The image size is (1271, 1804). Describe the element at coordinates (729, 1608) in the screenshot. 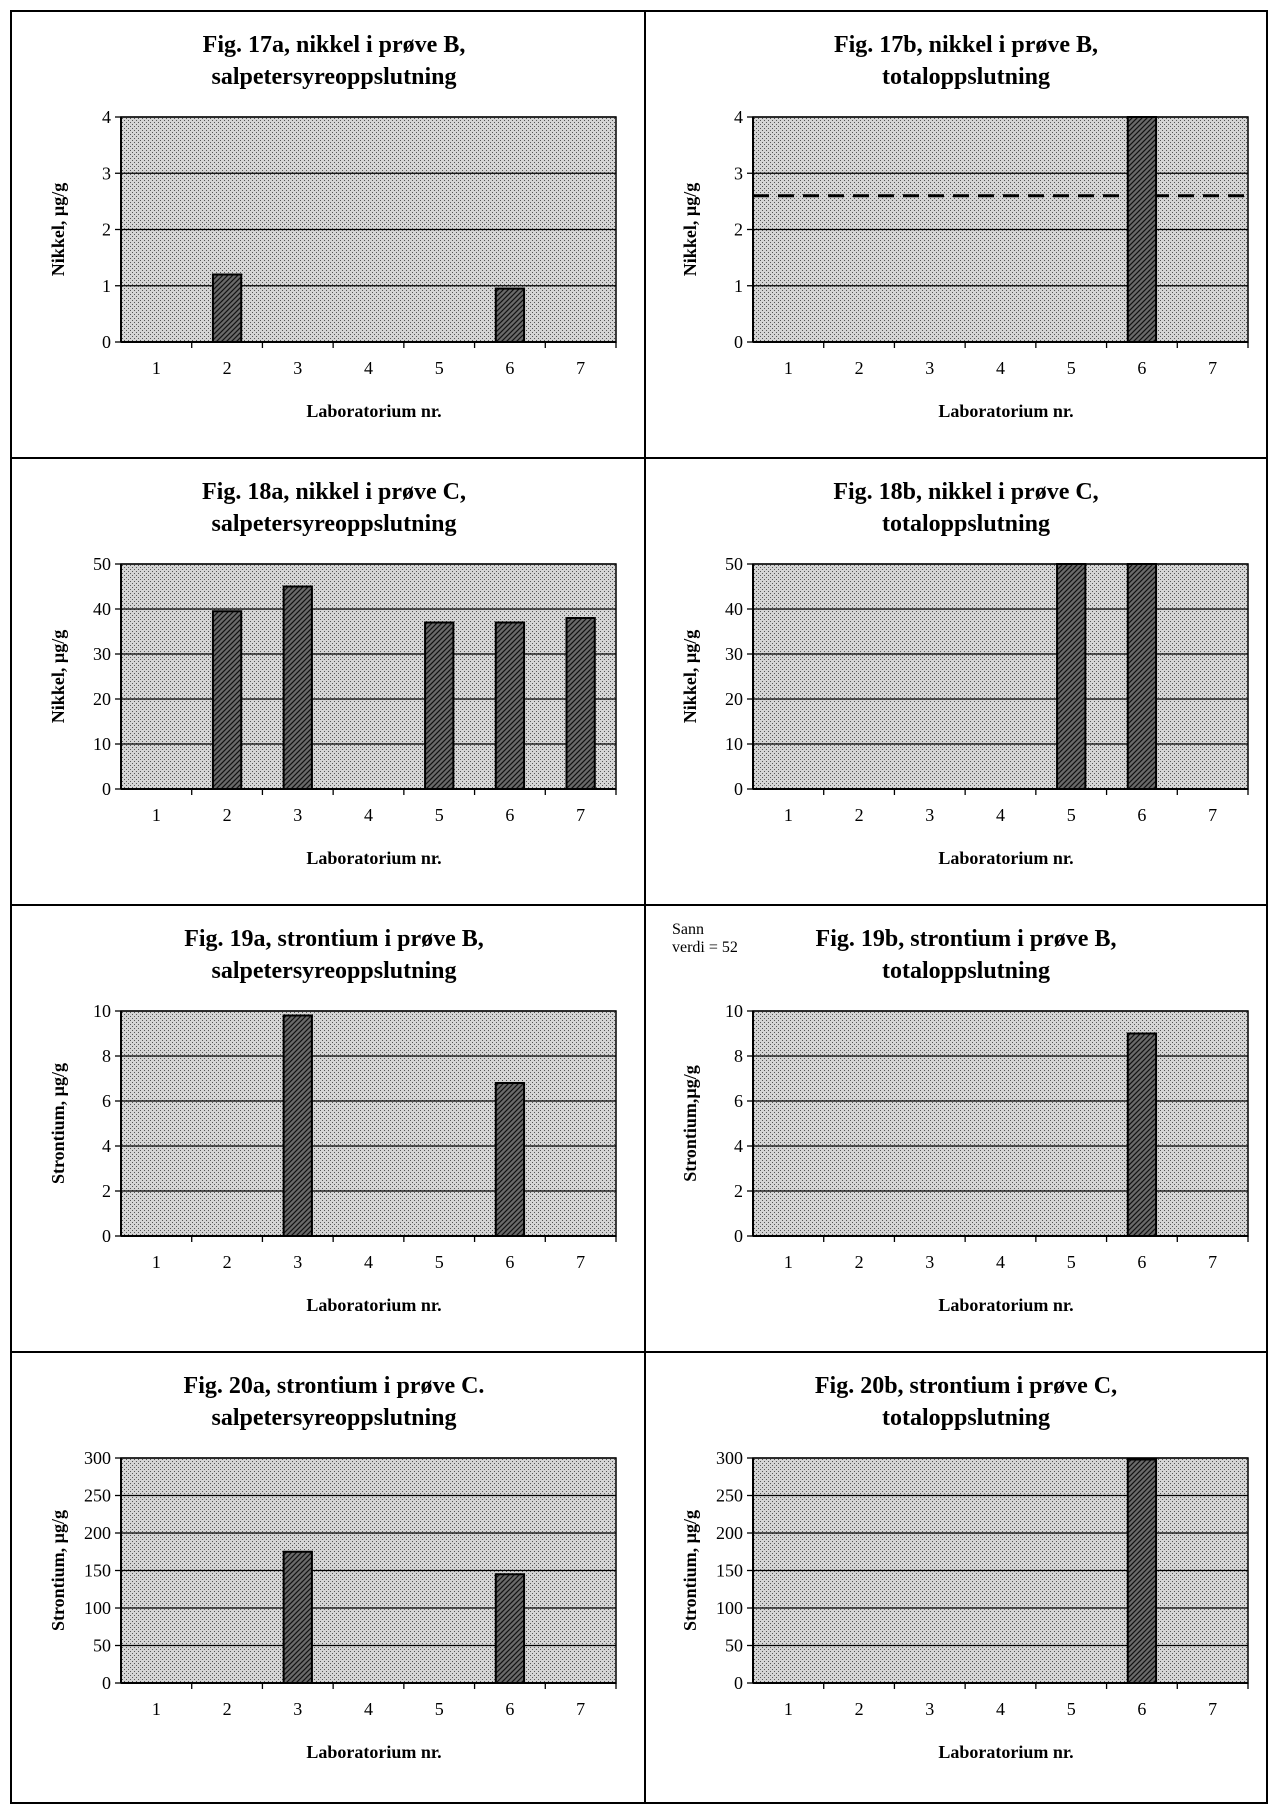

I see `y-tick-label: 100` at that location.